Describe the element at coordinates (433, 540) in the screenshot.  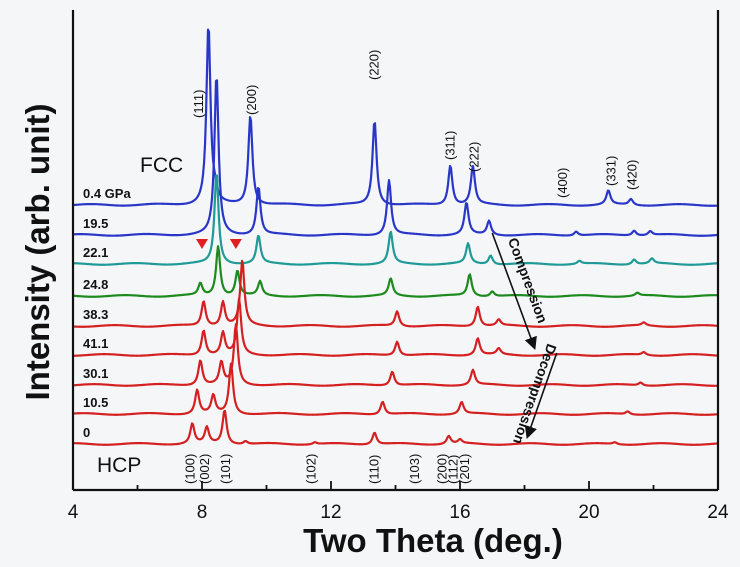
I see `x-axis-label: Two Theta (deg.)` at that location.